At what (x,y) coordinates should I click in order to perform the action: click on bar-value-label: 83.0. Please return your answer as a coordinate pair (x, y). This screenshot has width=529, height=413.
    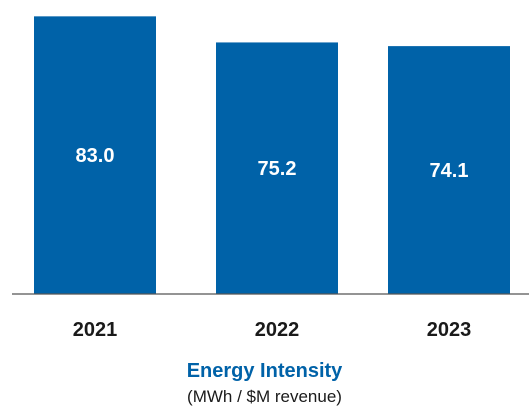
    Looking at the image, I should click on (95, 156).